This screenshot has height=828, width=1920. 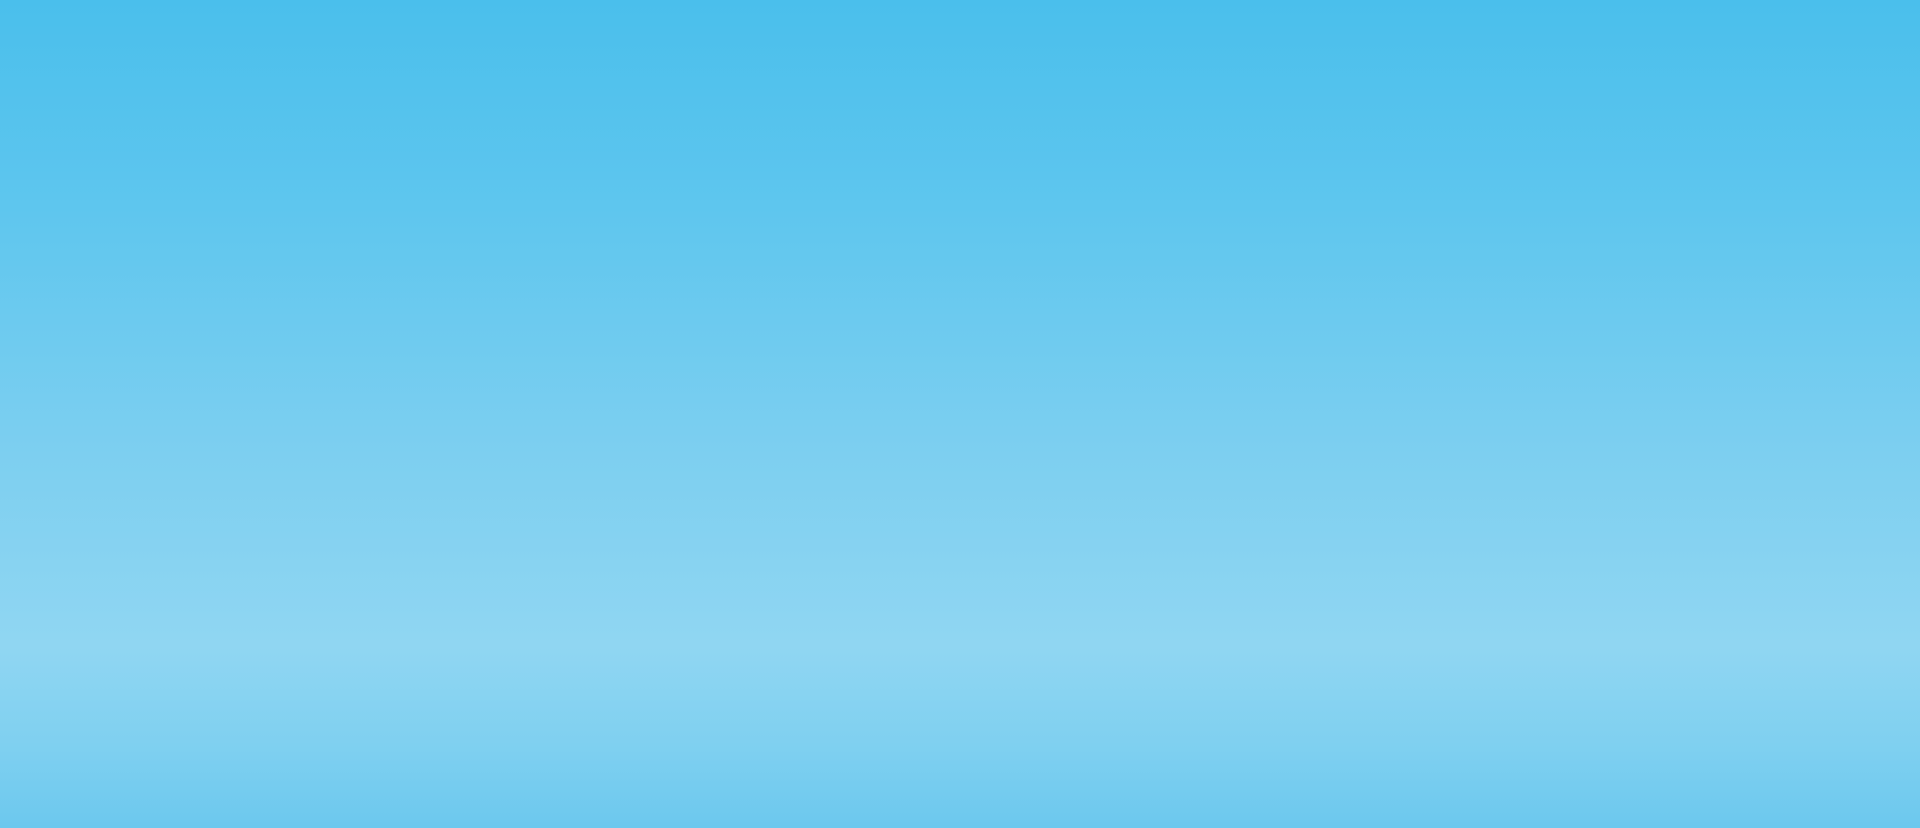 What do you see at coordinates (960, 31) in the screenshot?
I see `page-title` at bounding box center [960, 31].